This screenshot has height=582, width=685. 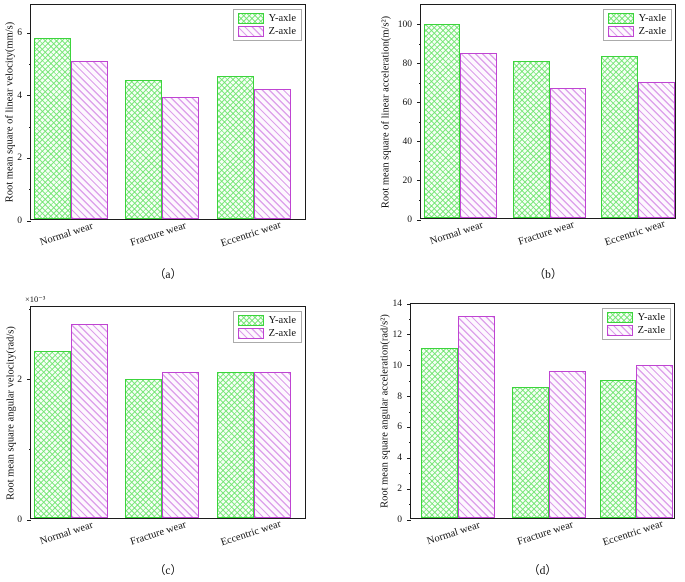 I want to click on y-tick-label: 14, so click(x=397, y=304).